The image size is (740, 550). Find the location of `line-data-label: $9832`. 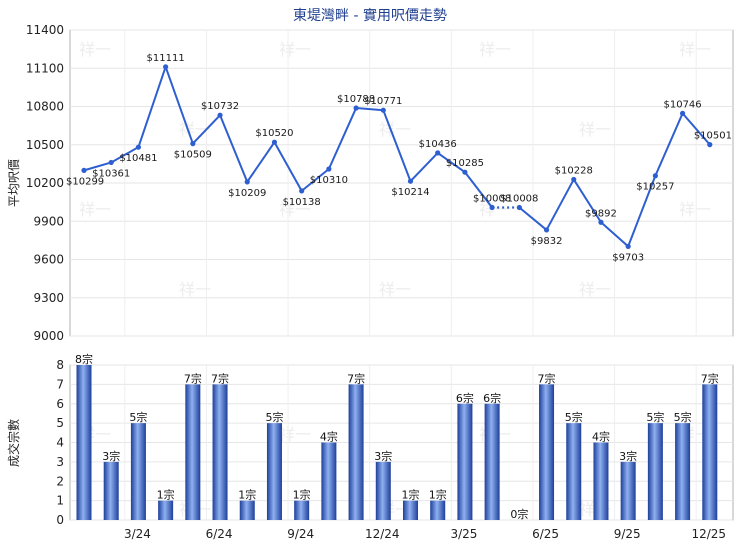

line-data-label: $9832 is located at coordinates (547, 241).